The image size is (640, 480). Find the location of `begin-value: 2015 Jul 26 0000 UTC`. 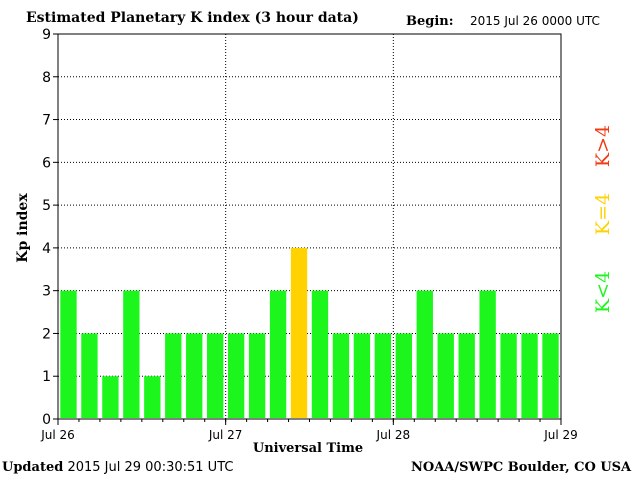

begin-value: 2015 Jul 26 0000 UTC is located at coordinates (535, 21).